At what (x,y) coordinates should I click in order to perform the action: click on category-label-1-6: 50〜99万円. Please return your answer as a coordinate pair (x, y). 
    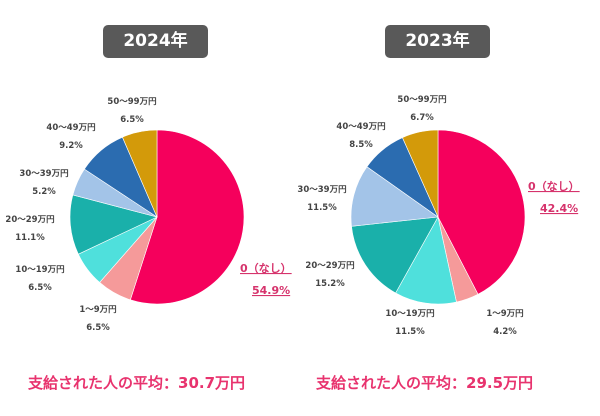
    Looking at the image, I should click on (421, 100).